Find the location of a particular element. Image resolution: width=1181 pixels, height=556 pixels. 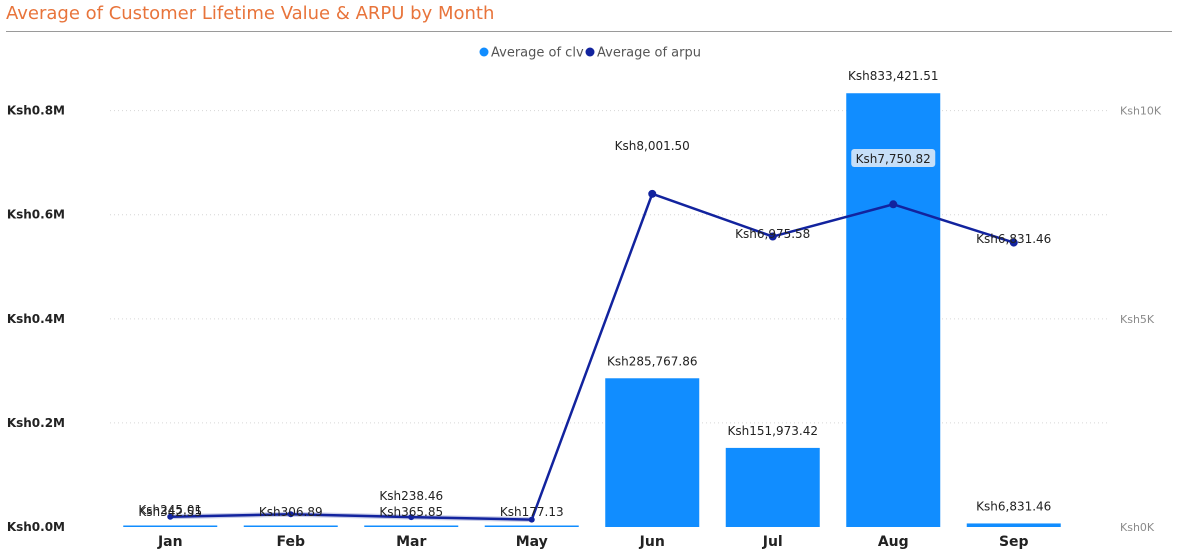

legend-label-arpu: Average of arpu is located at coordinates (649, 53).